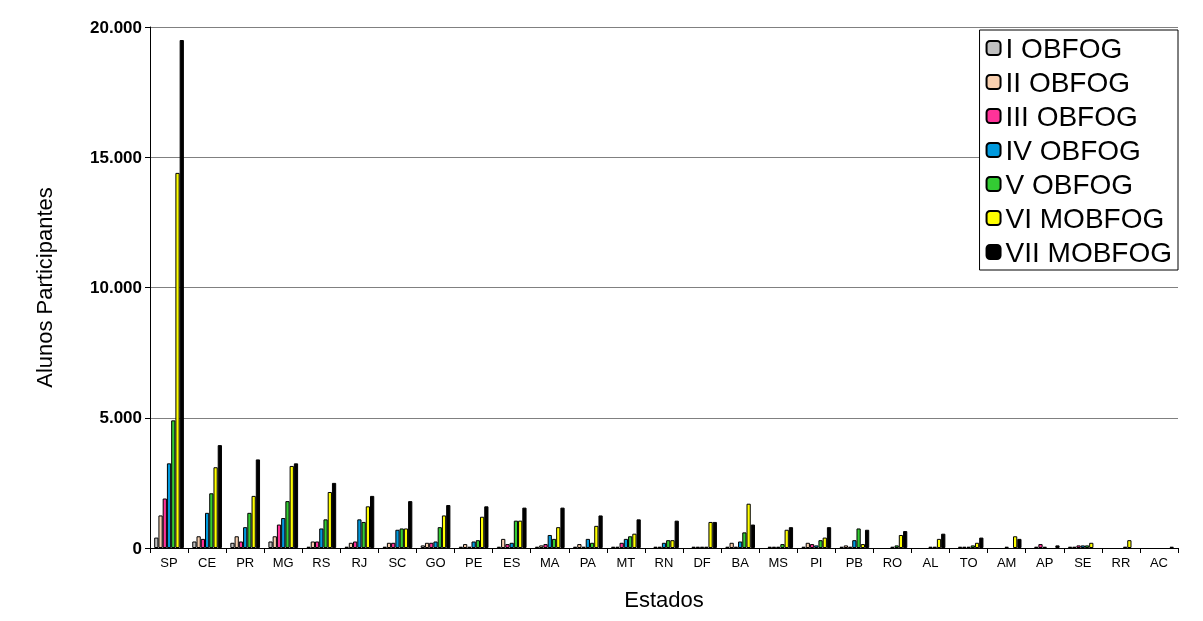 The width and height of the screenshot is (1203, 621). I want to click on x-tick-label: BA, so click(740, 562).